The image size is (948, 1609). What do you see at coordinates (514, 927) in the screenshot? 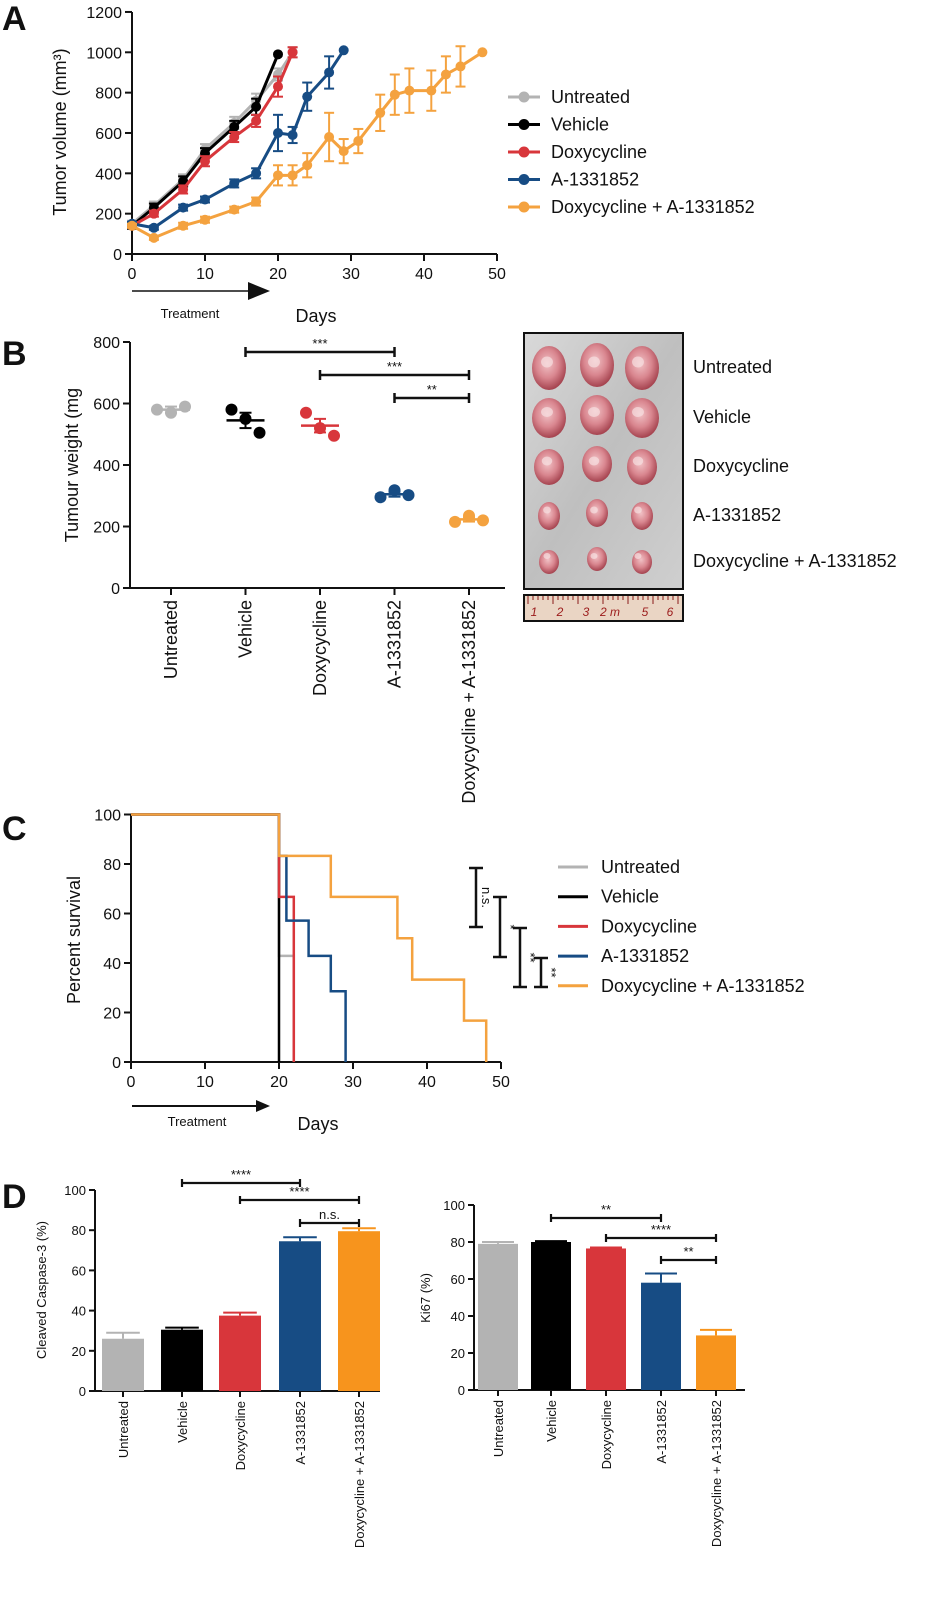
I see `panel-c-significance: n.s.*****` at bounding box center [514, 927].